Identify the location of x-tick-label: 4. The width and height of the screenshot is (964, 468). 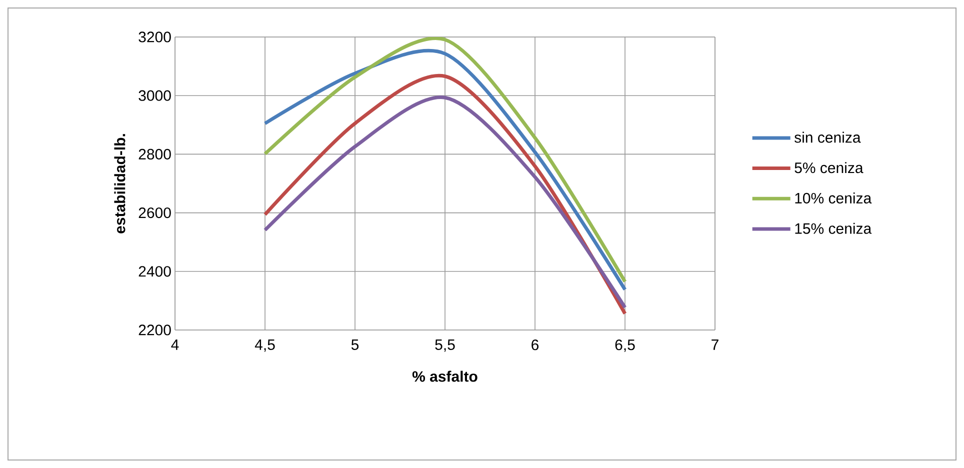
(175, 345).